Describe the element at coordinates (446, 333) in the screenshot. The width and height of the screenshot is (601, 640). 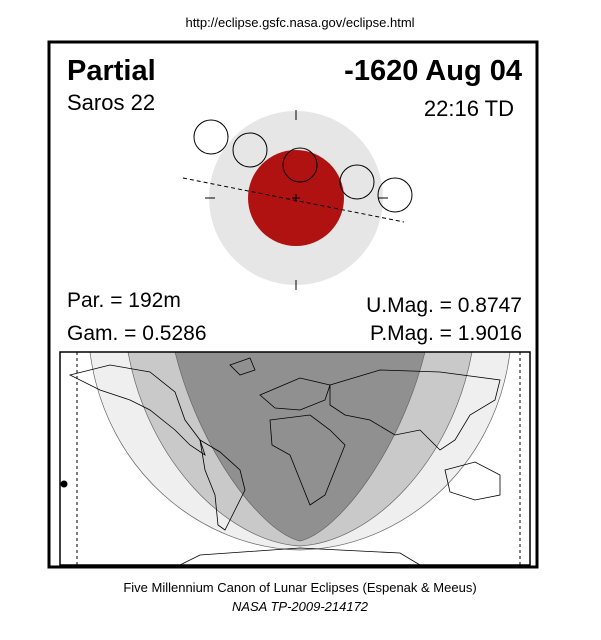
I see `pmag: P.Mag. = 1.9016` at that location.